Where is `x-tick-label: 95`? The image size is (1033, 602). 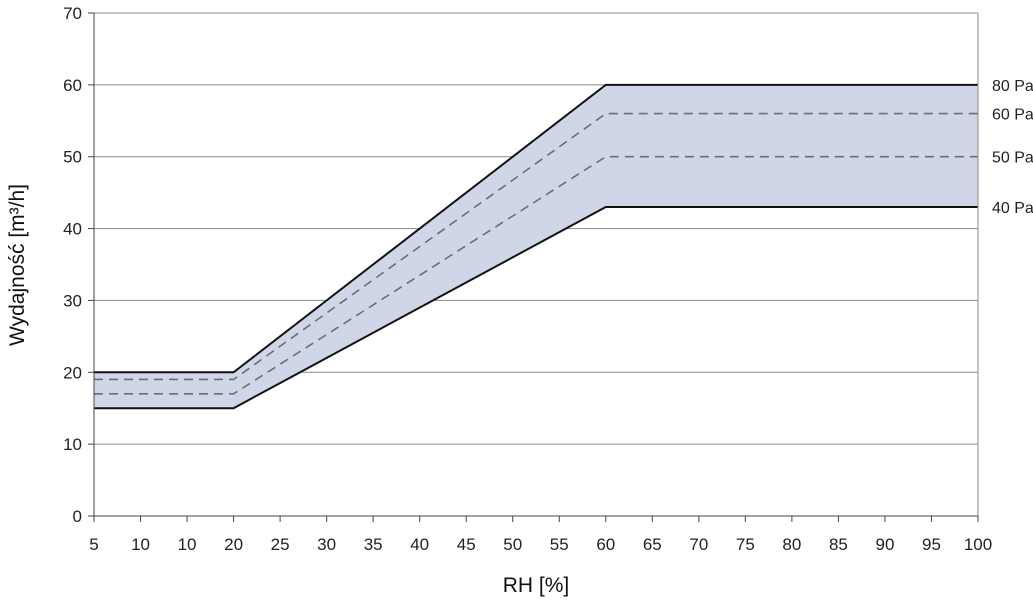 x-tick-label: 95 is located at coordinates (931, 544).